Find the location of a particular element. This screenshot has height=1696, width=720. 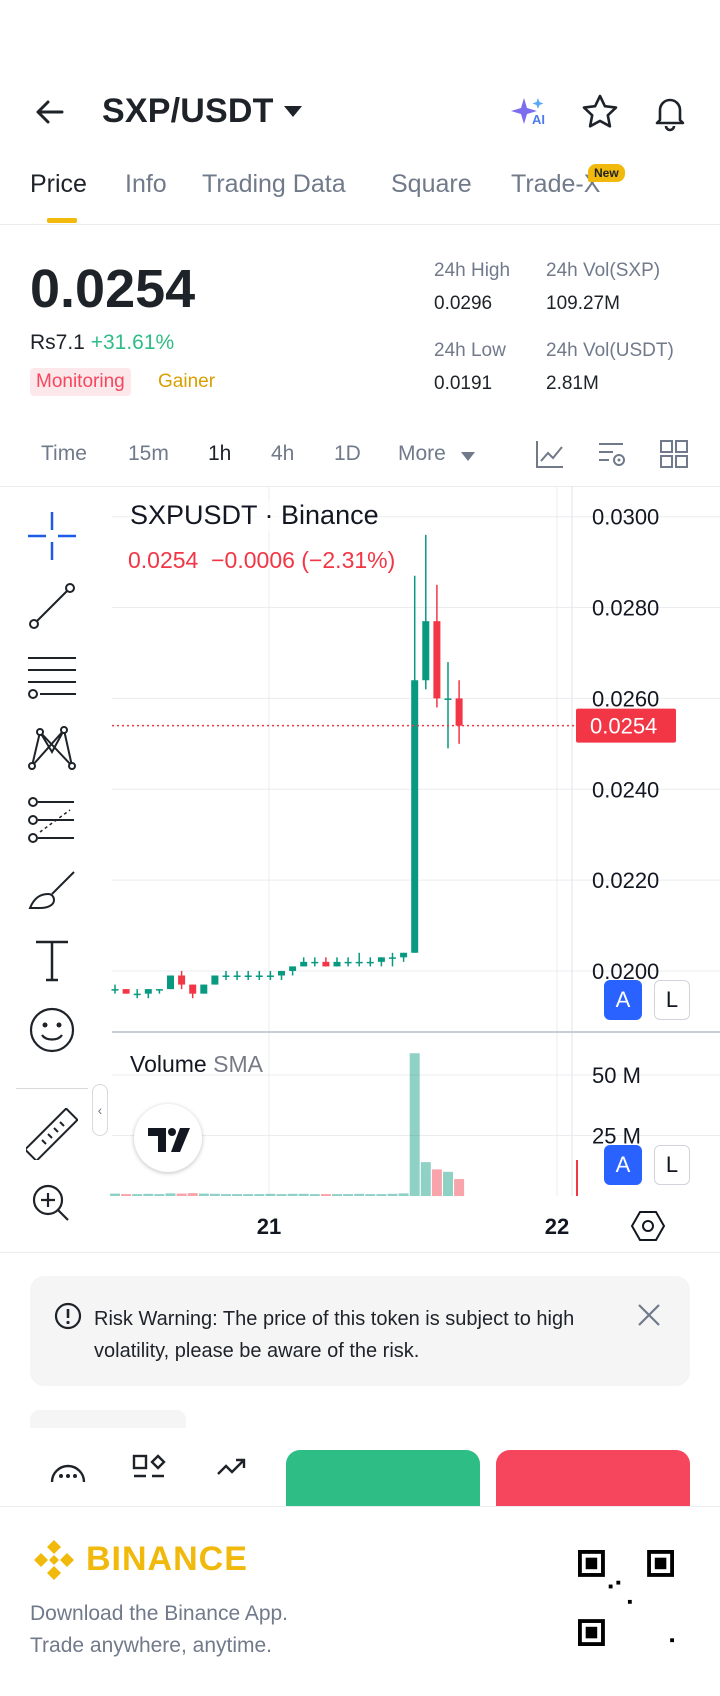

trade-shortcut-button is located at coordinates (232, 1470).